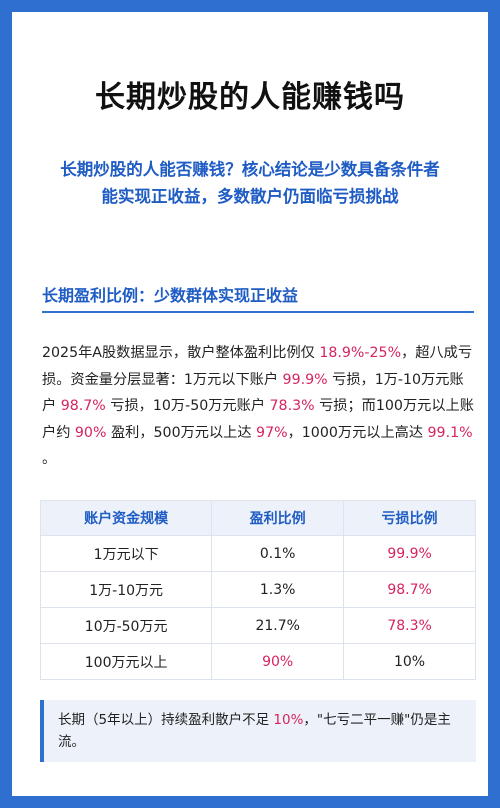  Describe the element at coordinates (360, 353) in the screenshot. I see `highlight-value: 18.9%-25%` at that location.